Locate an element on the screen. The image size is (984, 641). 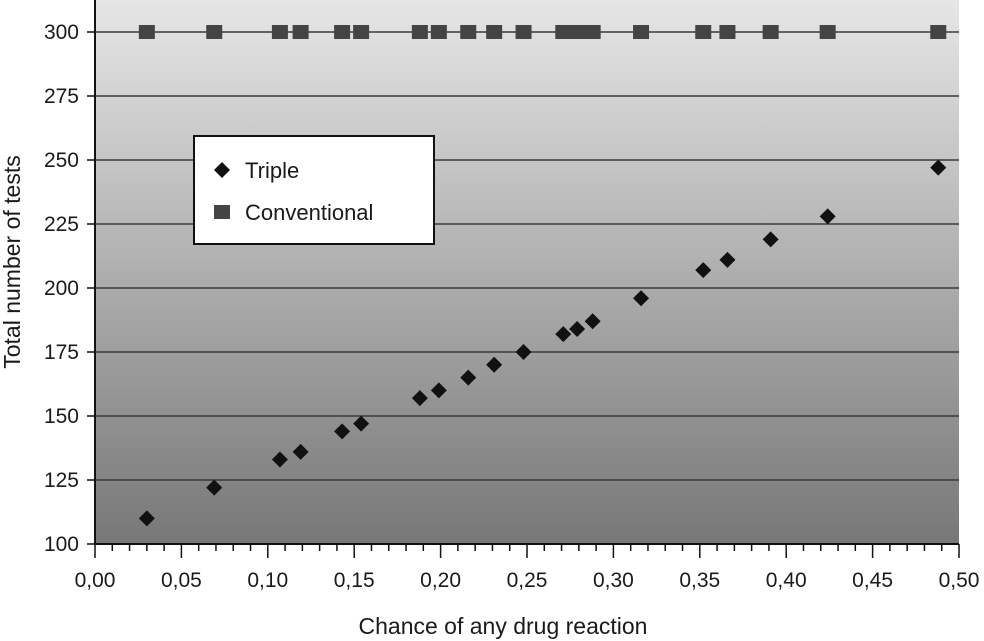
x-tick-label: 0,35 is located at coordinates (699, 580).